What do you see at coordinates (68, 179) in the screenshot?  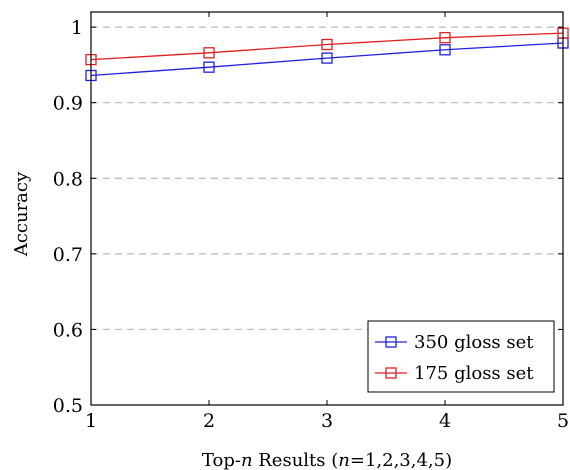 I see `y-tick-label: 0.8` at bounding box center [68, 179].